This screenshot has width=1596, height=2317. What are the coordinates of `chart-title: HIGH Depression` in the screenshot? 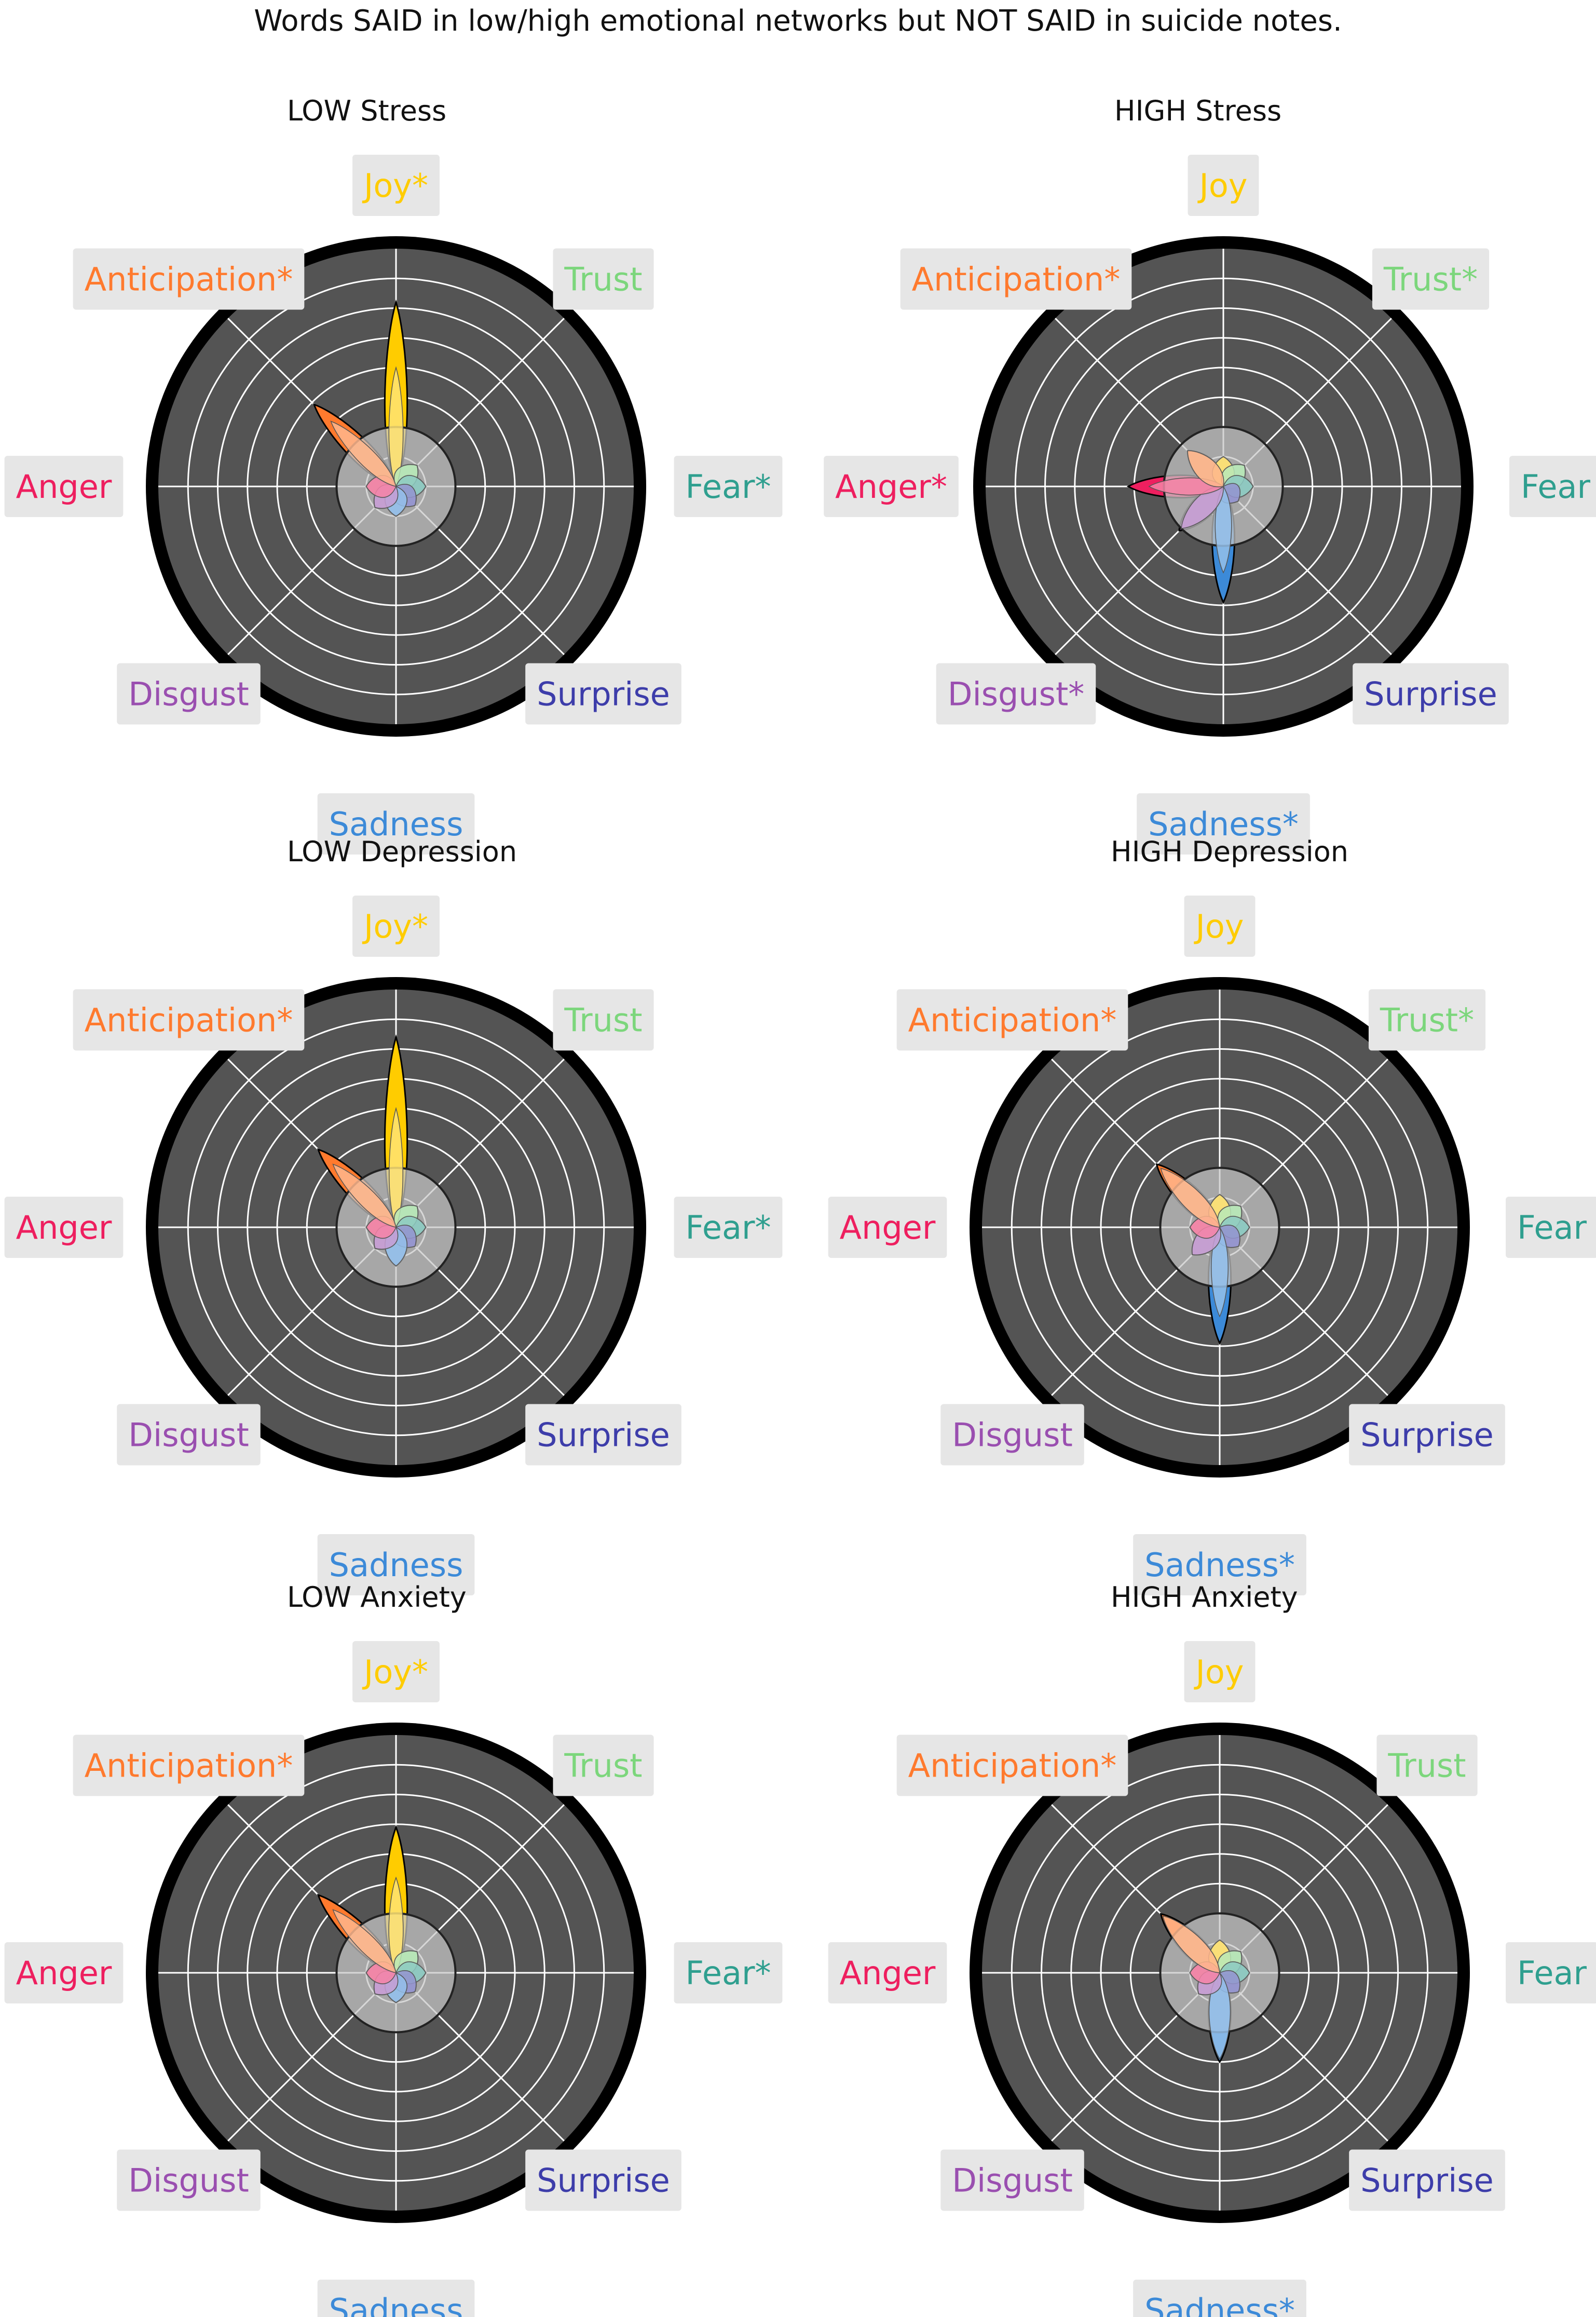 It's located at (1229, 852).